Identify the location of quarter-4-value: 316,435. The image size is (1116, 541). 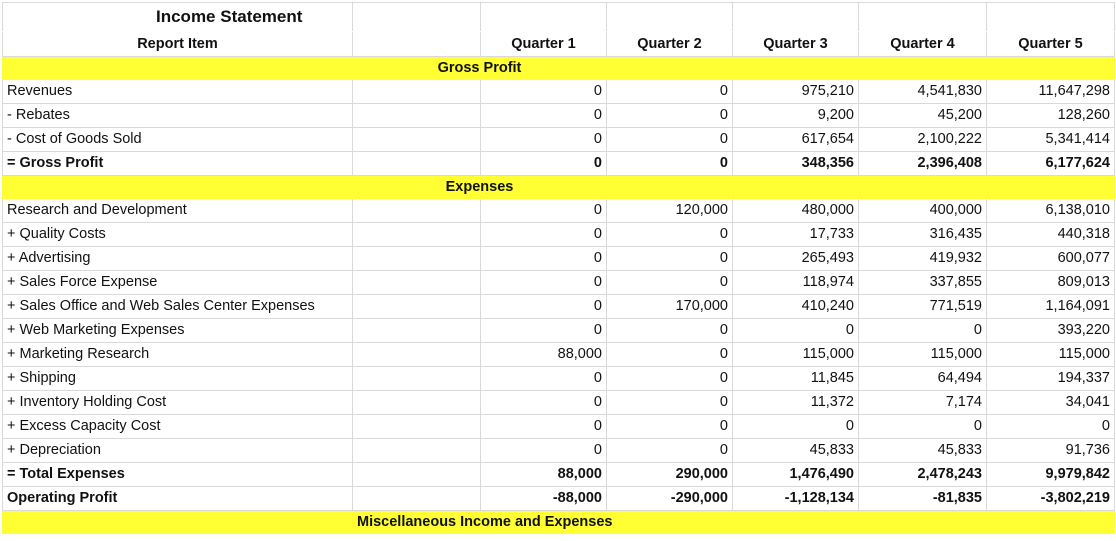
(922, 234).